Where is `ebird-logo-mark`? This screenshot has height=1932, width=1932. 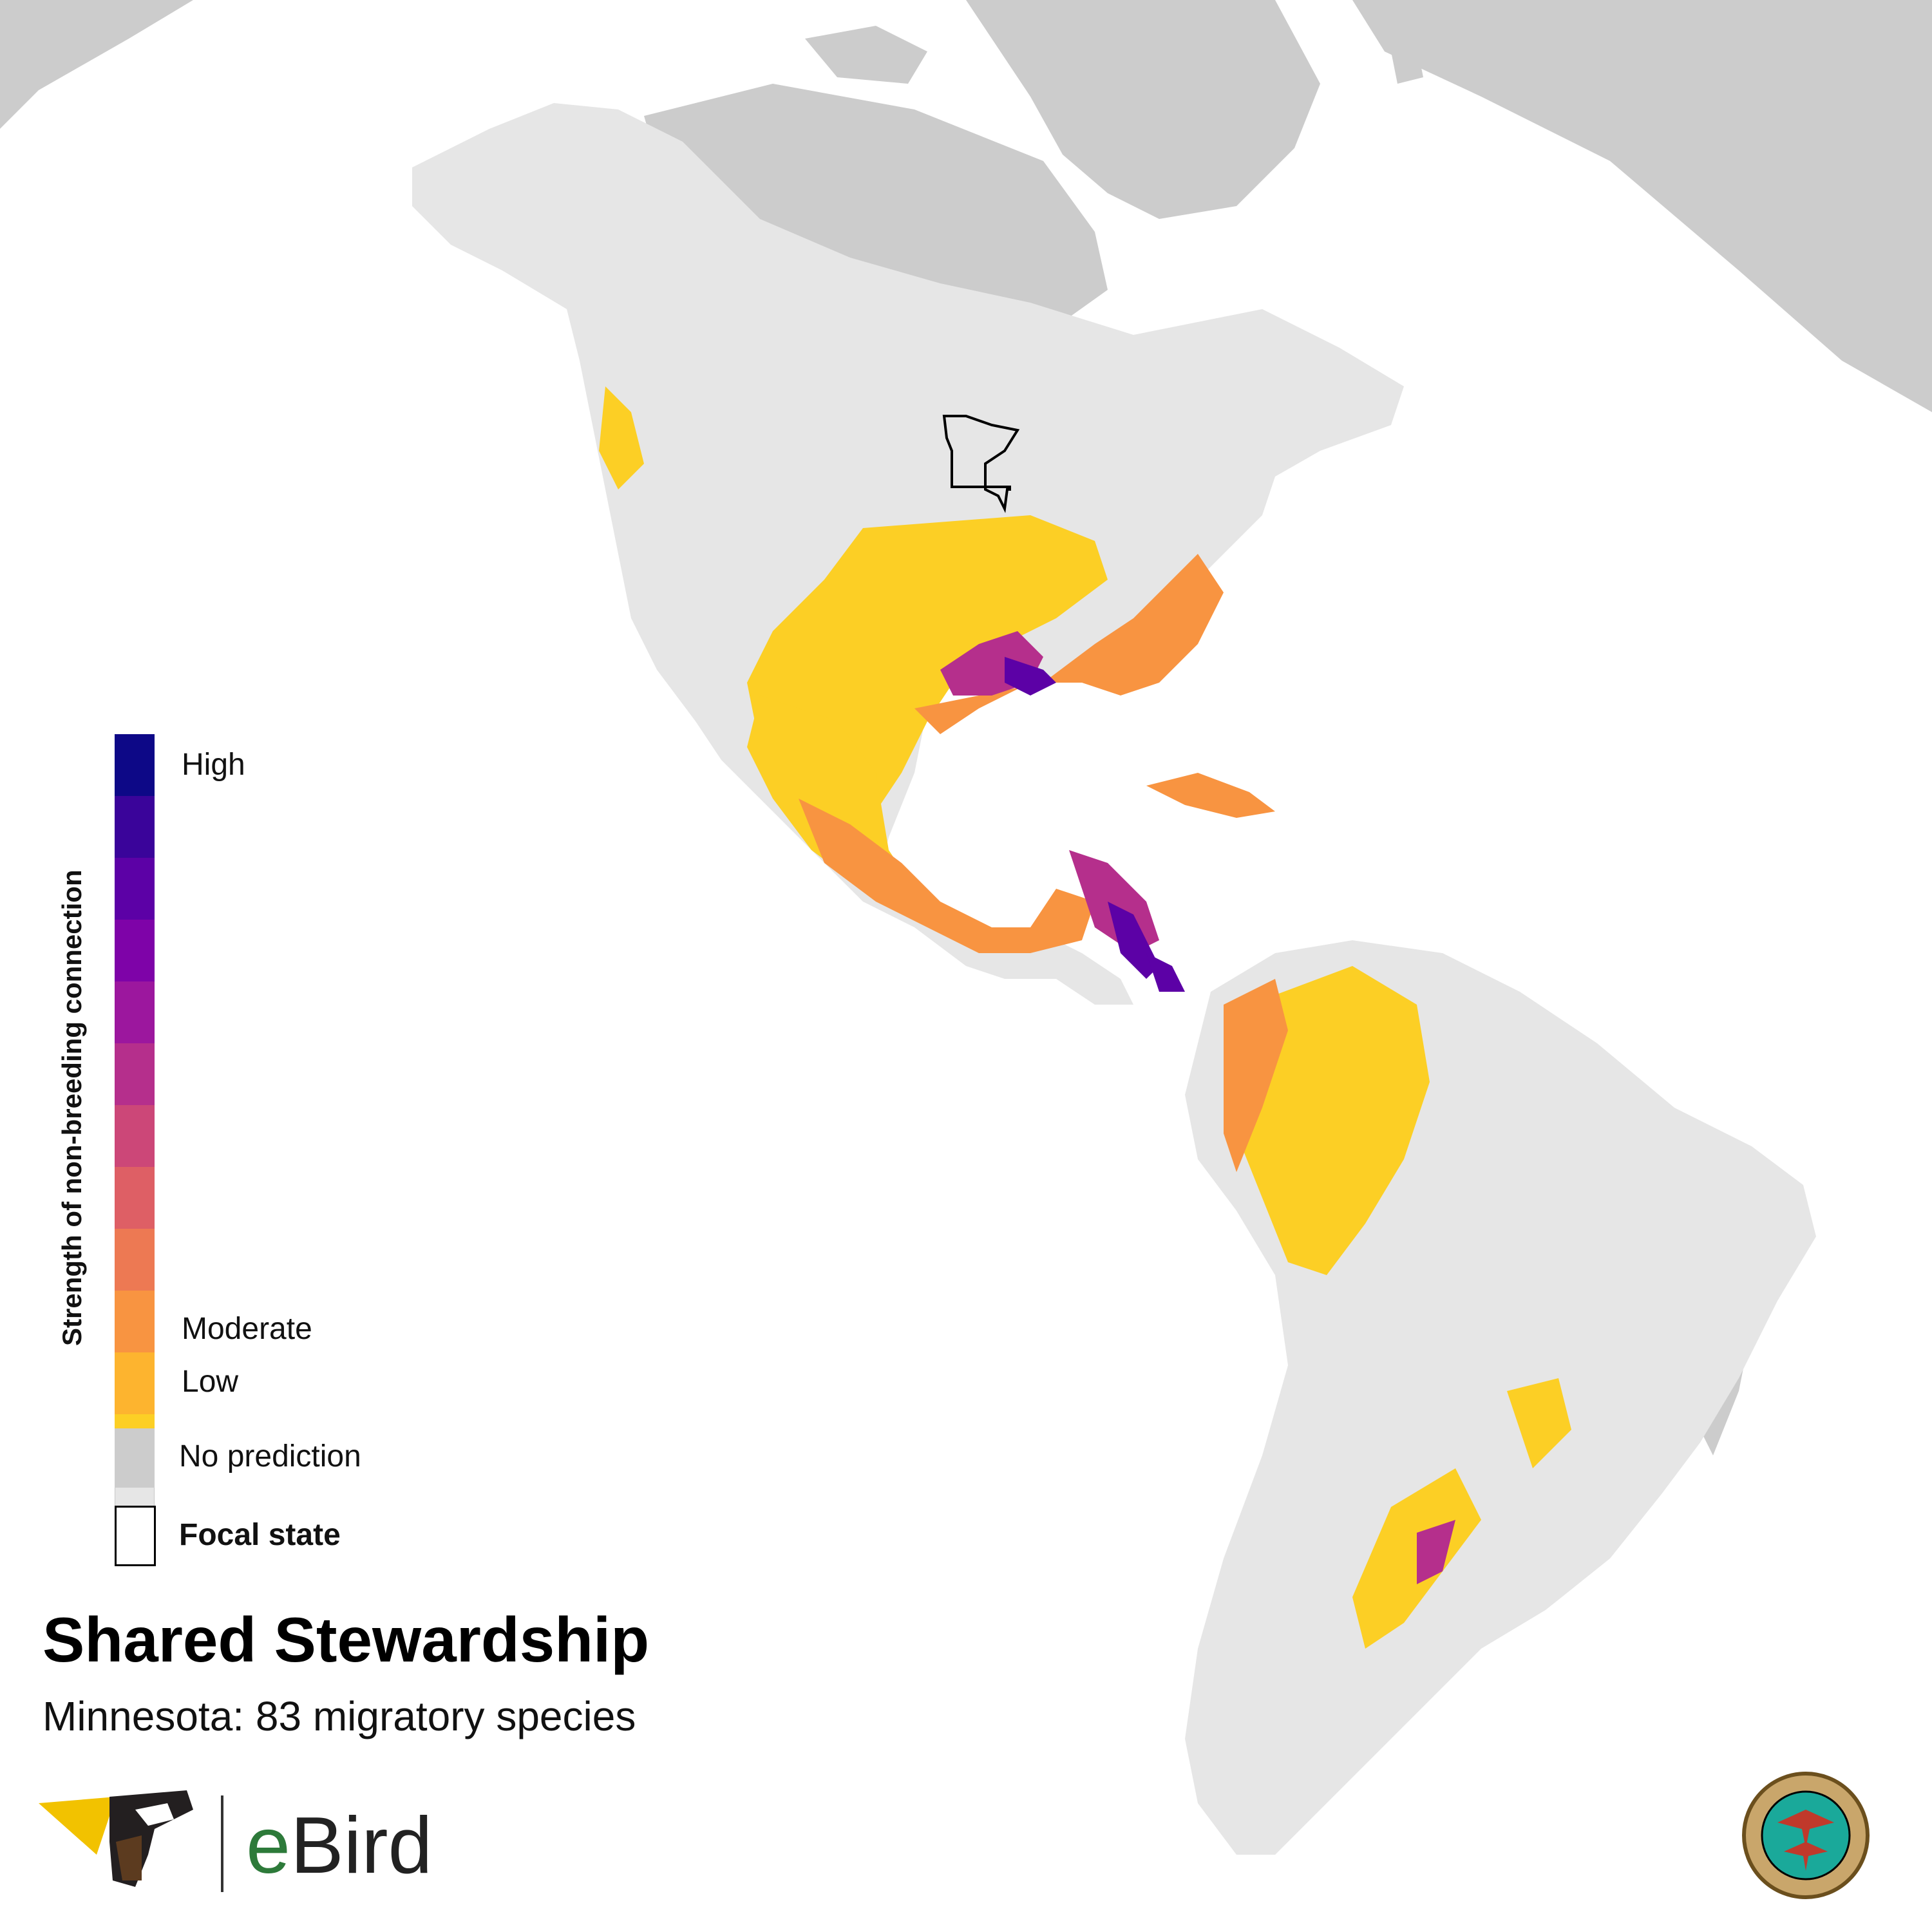 ebird-logo-mark is located at coordinates (116, 1838).